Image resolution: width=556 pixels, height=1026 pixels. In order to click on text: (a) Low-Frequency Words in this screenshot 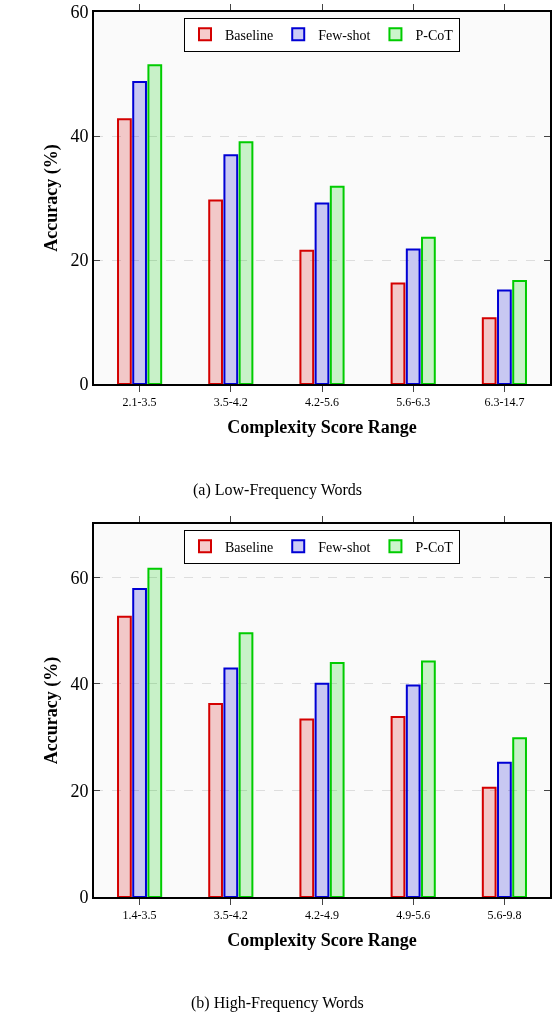, I will do `click(278, 490)`.